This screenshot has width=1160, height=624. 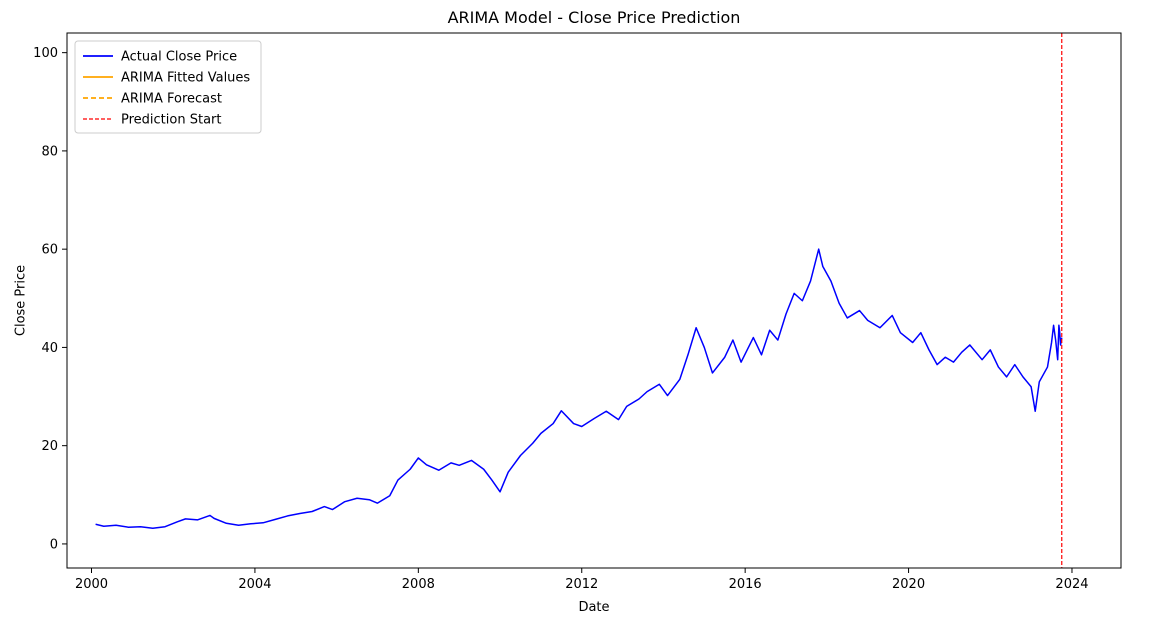 I want to click on x-tick-label: 2024, so click(x=1071, y=584).